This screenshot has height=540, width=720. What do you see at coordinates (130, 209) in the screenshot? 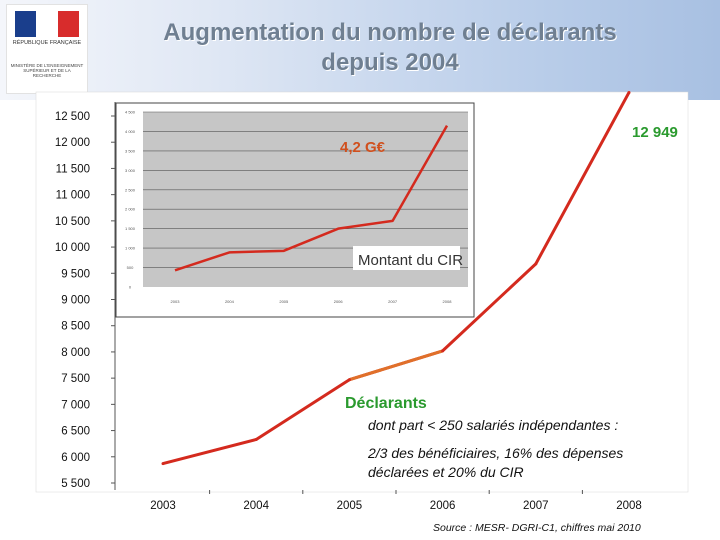
I see `inset-y-tick-label: 2 000` at bounding box center [130, 209].